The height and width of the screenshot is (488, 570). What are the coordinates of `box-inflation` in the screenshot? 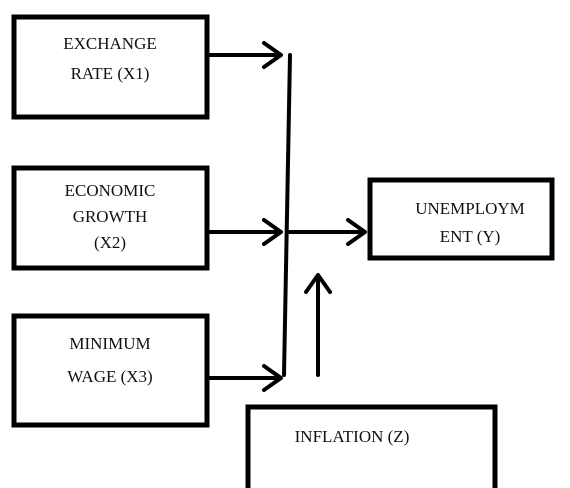 It's located at (371, 446).